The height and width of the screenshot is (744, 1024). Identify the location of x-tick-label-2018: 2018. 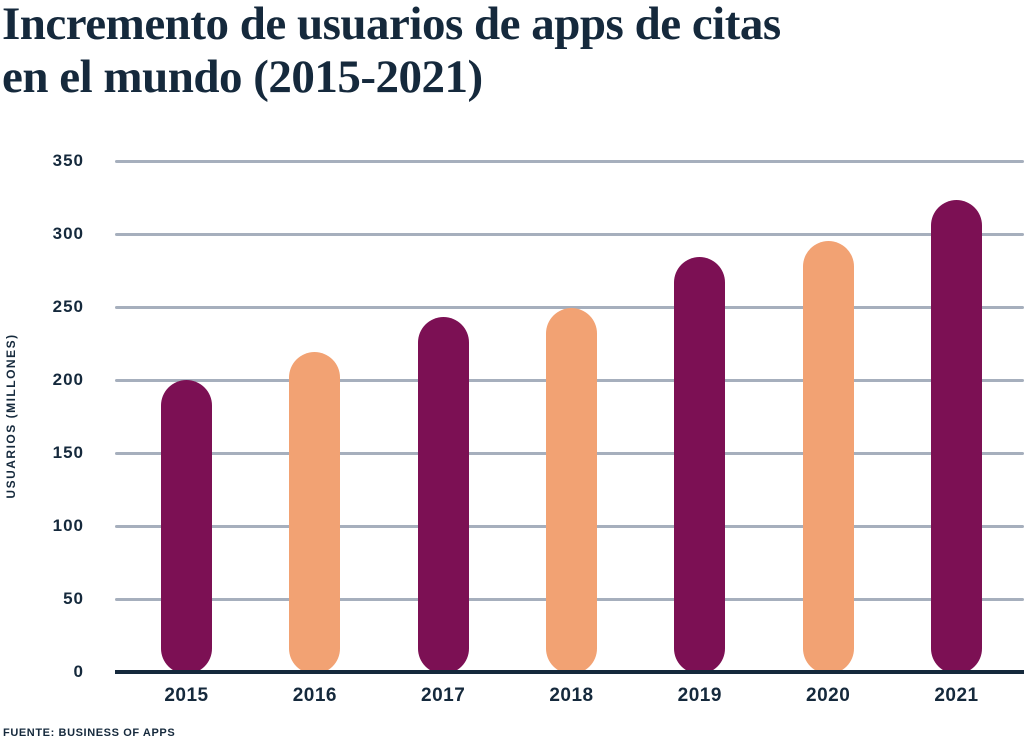
(571, 695).